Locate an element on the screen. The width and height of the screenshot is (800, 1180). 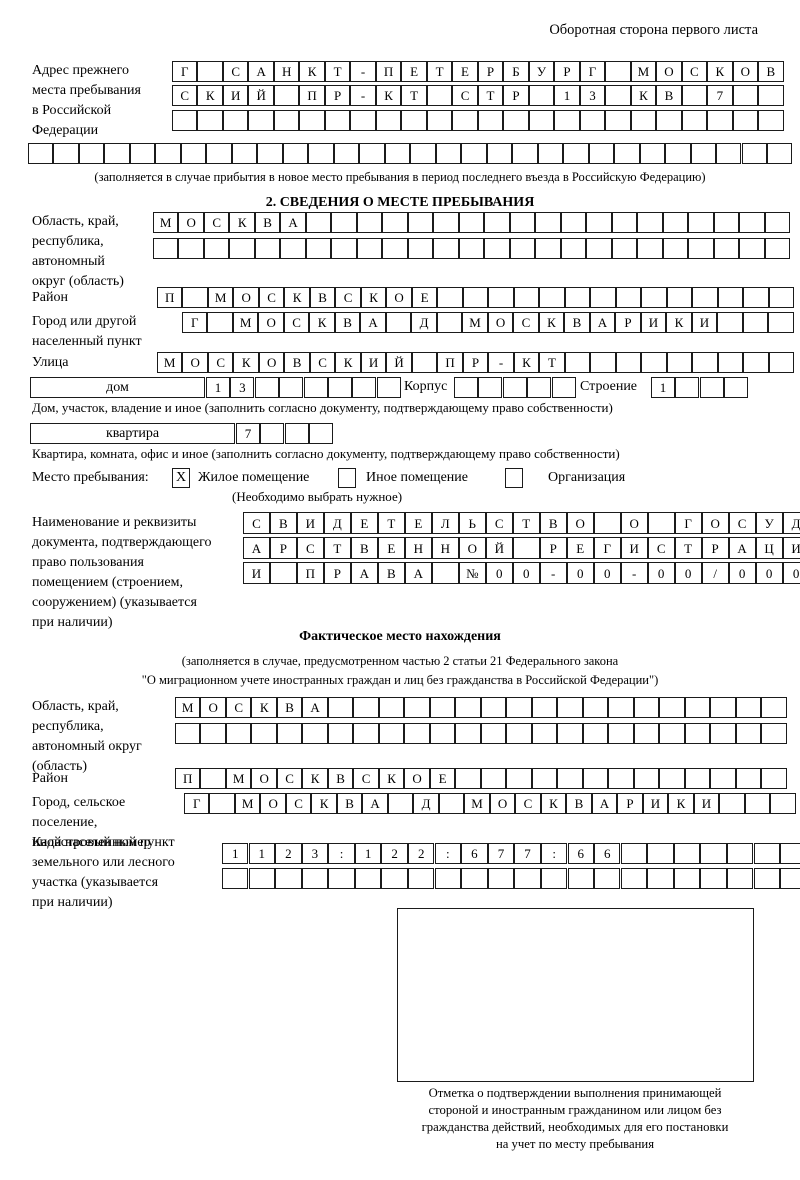
char-cell: - is located at coordinates (634, 573).